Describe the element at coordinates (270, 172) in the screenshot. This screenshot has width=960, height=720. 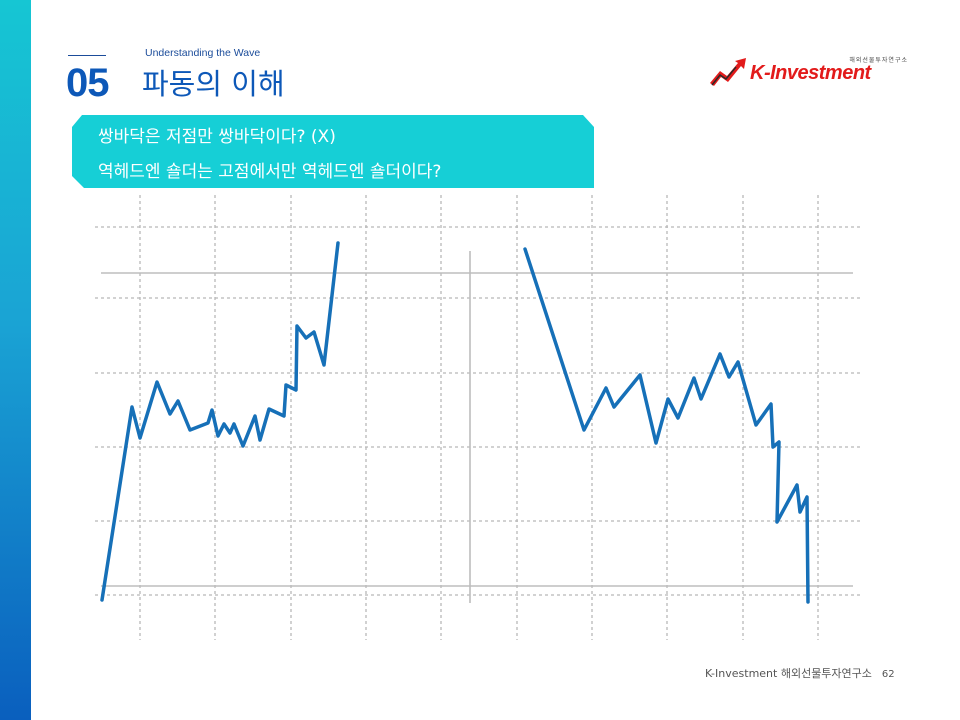
I see `callout-line-2: 역헤드엔 숄더는 고점에서만 역헤드엔 숄더이다?` at that location.